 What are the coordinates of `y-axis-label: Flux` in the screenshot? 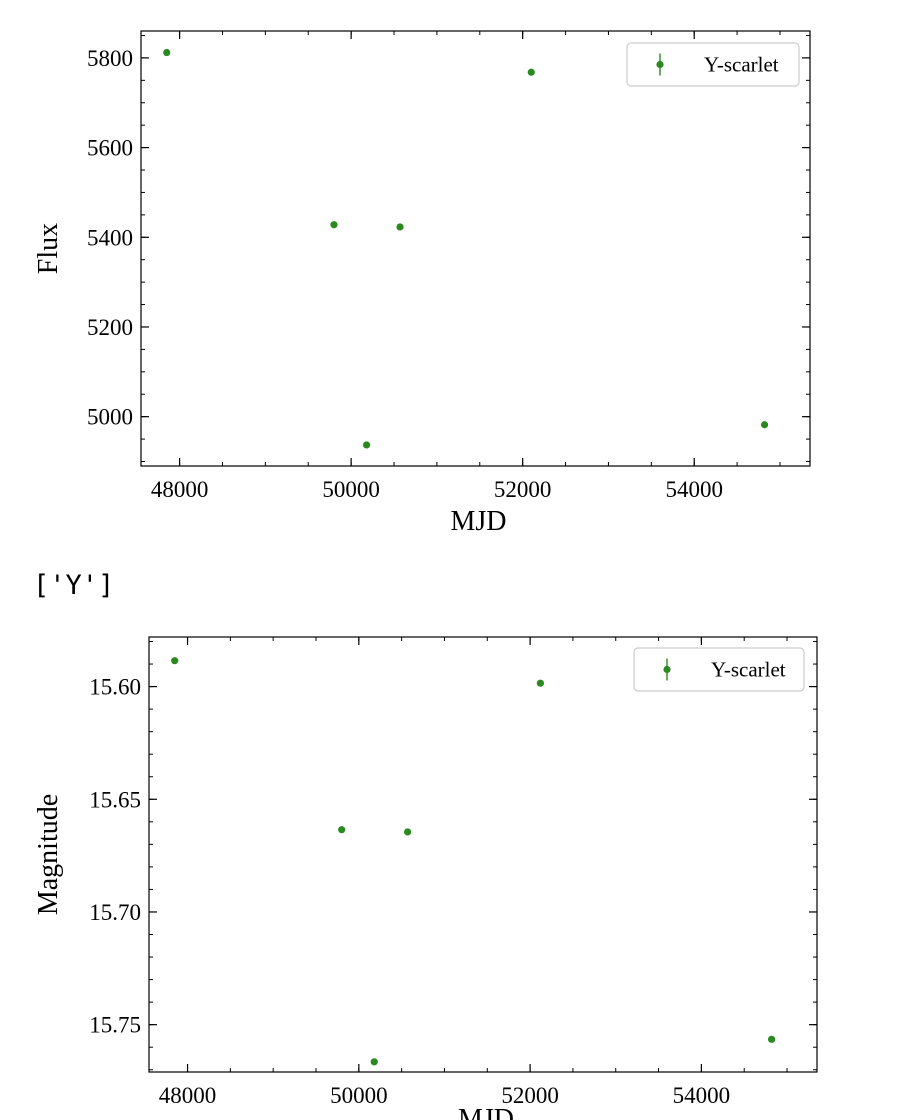 It's located at (48, 248).